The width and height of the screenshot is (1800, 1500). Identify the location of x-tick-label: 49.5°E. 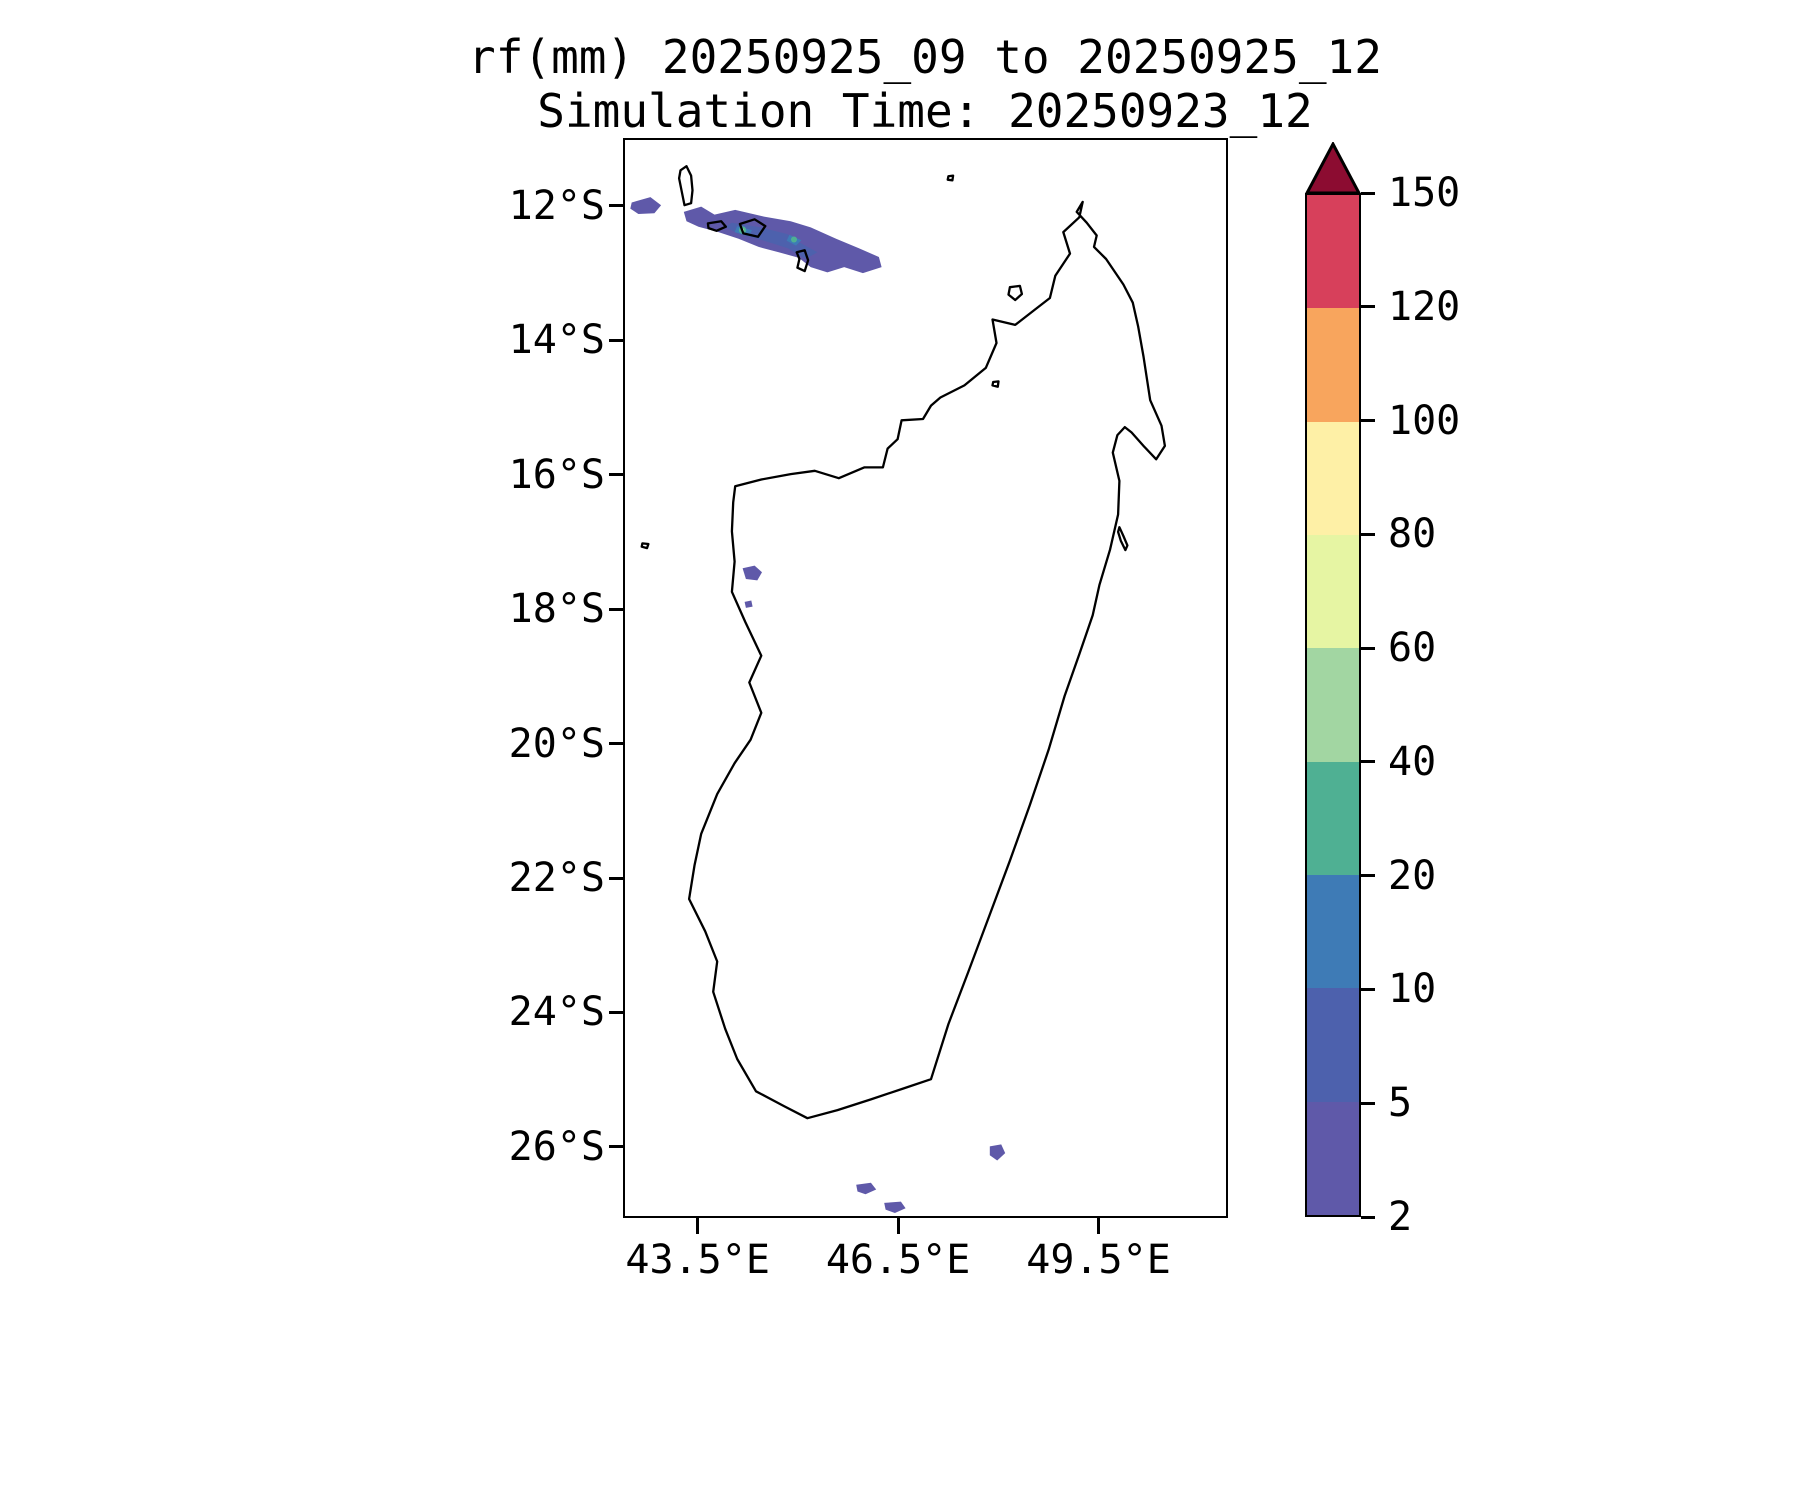
(1098, 1260).